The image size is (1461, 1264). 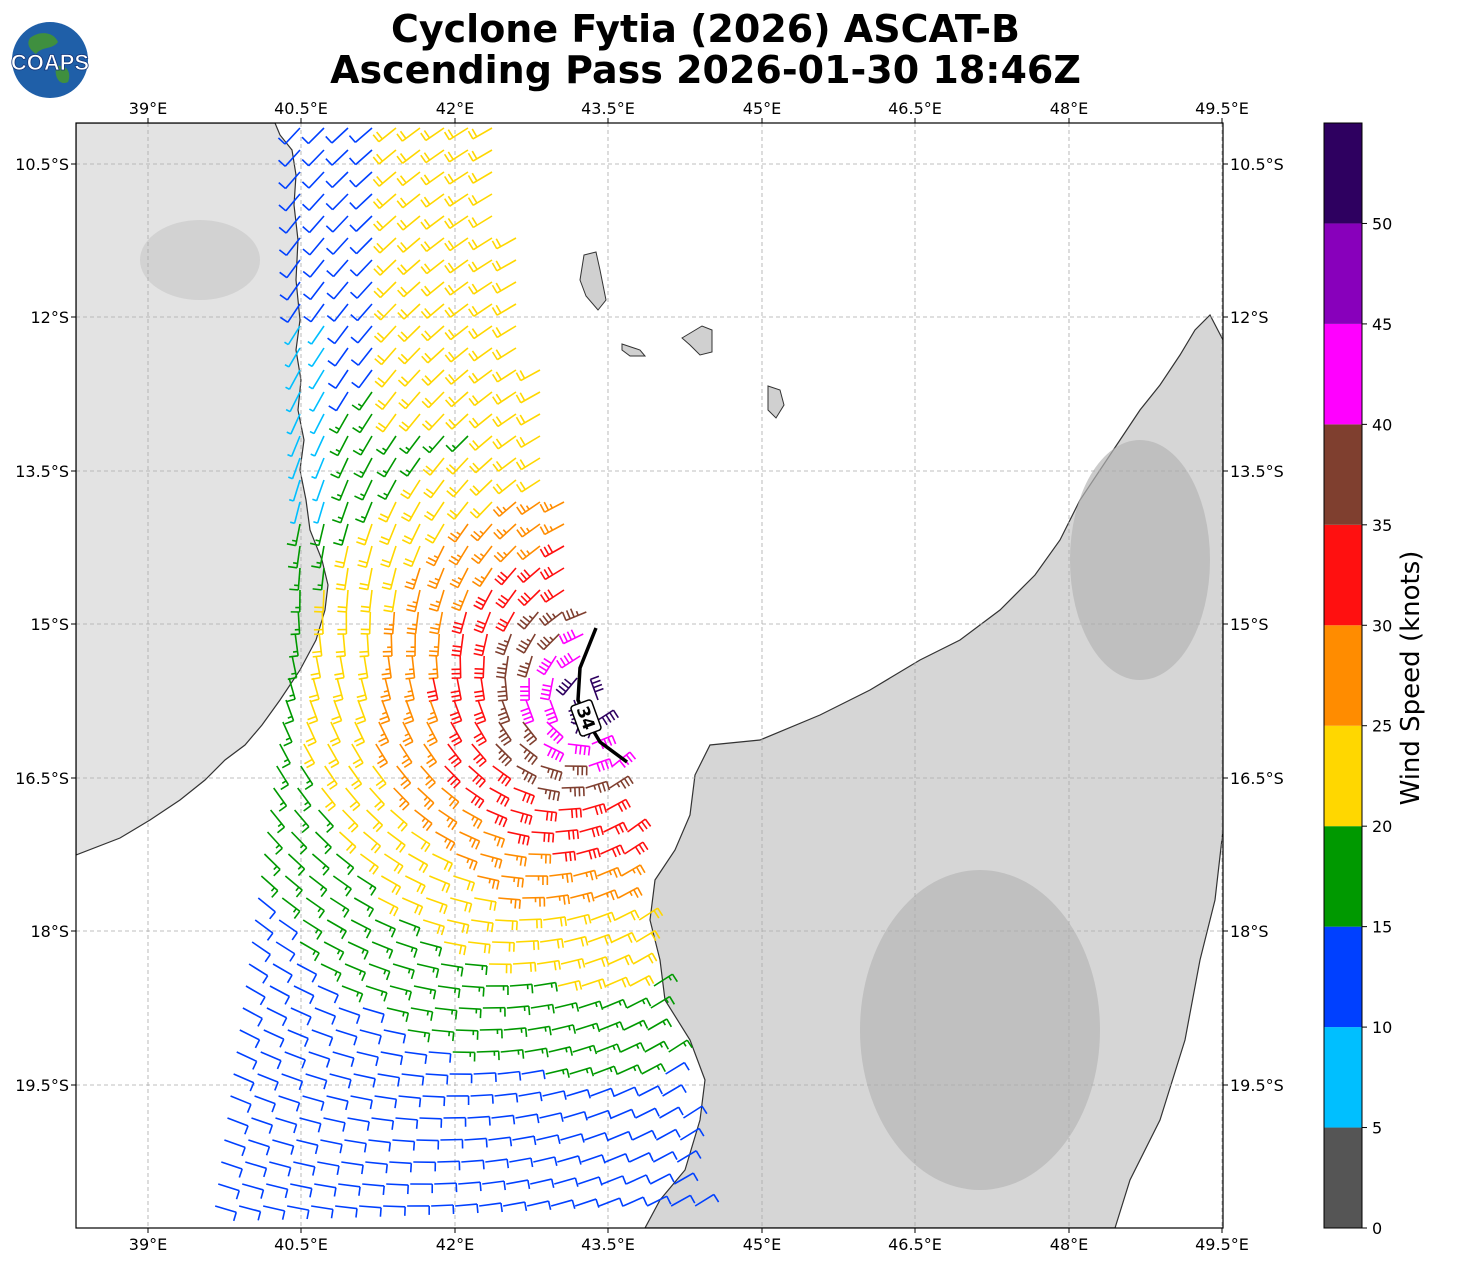 What do you see at coordinates (1069, 1244) in the screenshot?
I see `lon-tick-bottom: 48°E` at bounding box center [1069, 1244].